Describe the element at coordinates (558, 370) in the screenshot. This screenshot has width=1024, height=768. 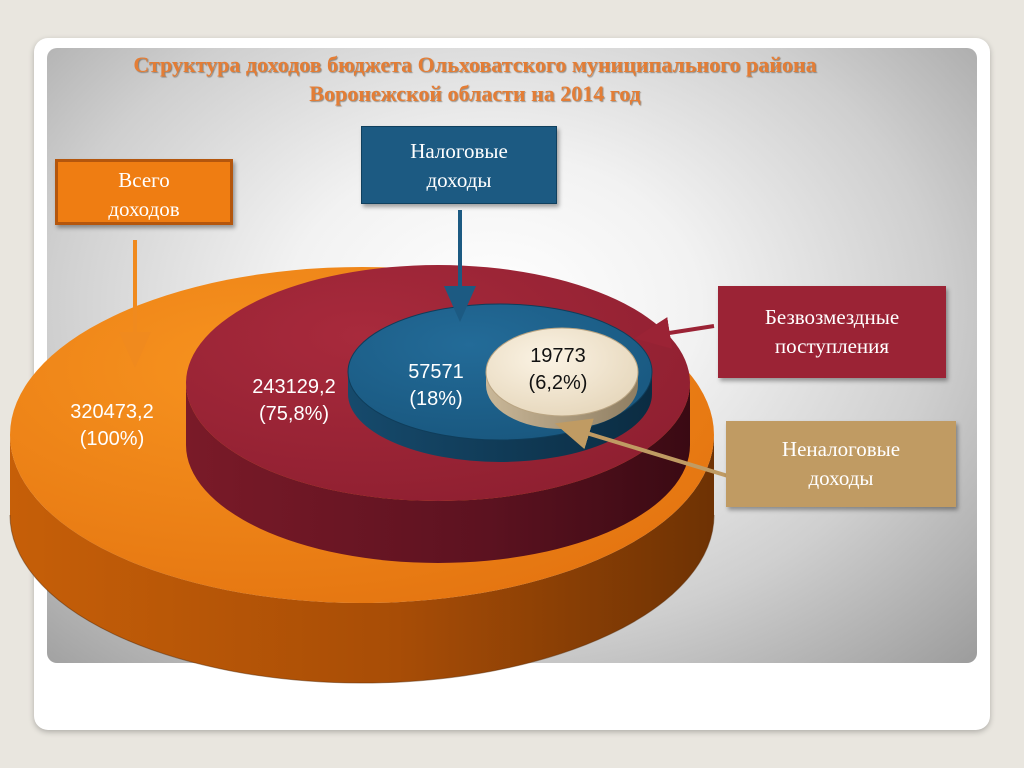
I see `value-nontax: 19773 (6,2%)` at that location.